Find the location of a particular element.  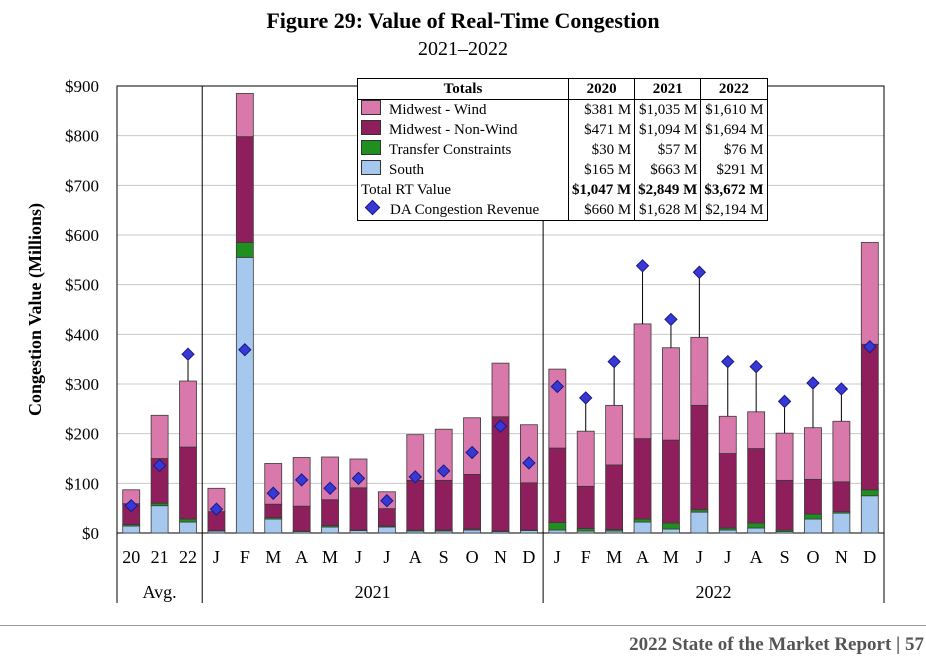

y-tick-label: $200 is located at coordinates (82, 434).